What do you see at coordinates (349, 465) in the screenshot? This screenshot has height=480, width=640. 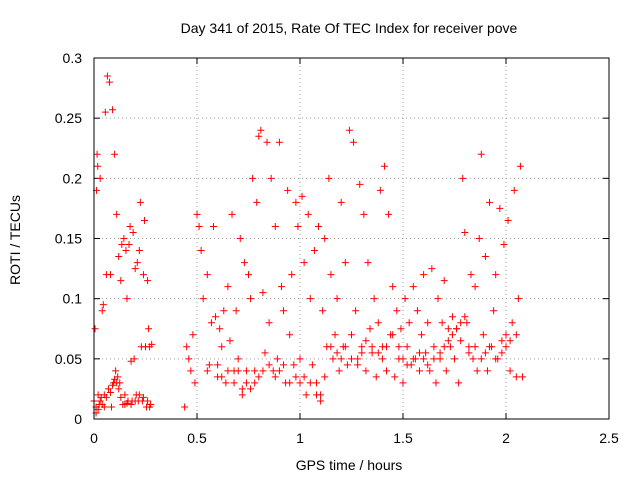 I see `x-axis-label: GPS time / hours` at bounding box center [349, 465].